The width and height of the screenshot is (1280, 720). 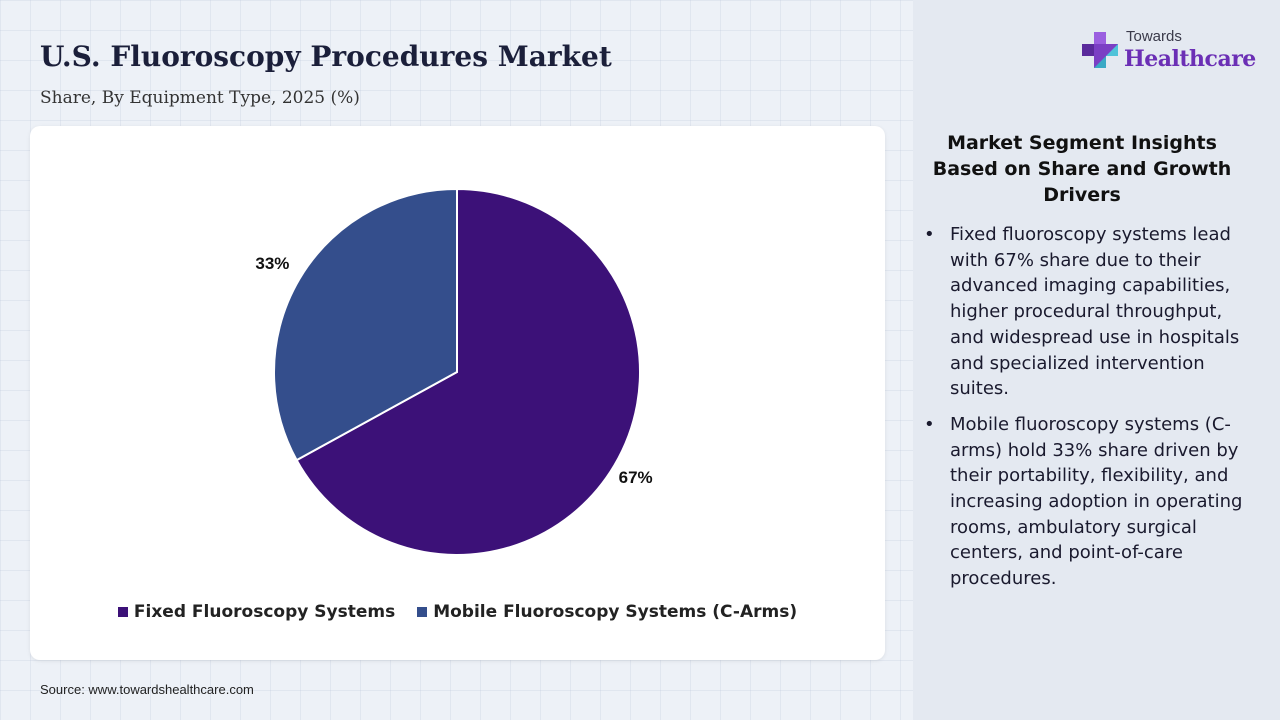 What do you see at coordinates (272, 263) in the screenshot?
I see `pie-data-label: 33%` at bounding box center [272, 263].